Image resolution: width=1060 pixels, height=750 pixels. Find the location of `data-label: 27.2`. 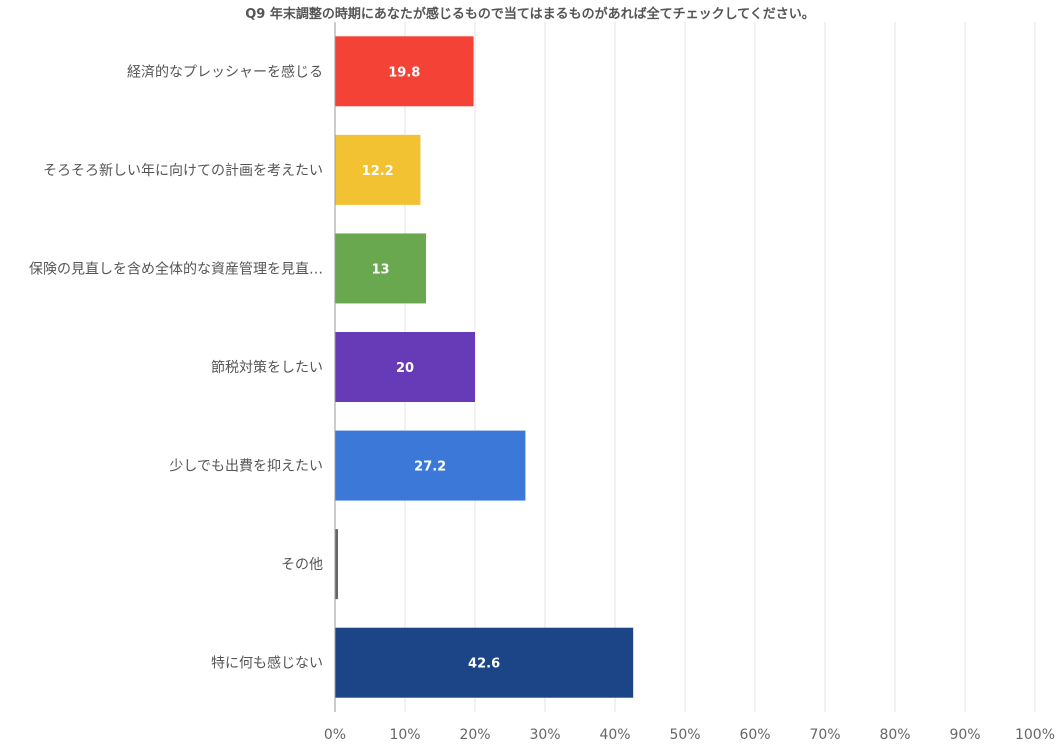

data-label: 27.2 is located at coordinates (430, 467).